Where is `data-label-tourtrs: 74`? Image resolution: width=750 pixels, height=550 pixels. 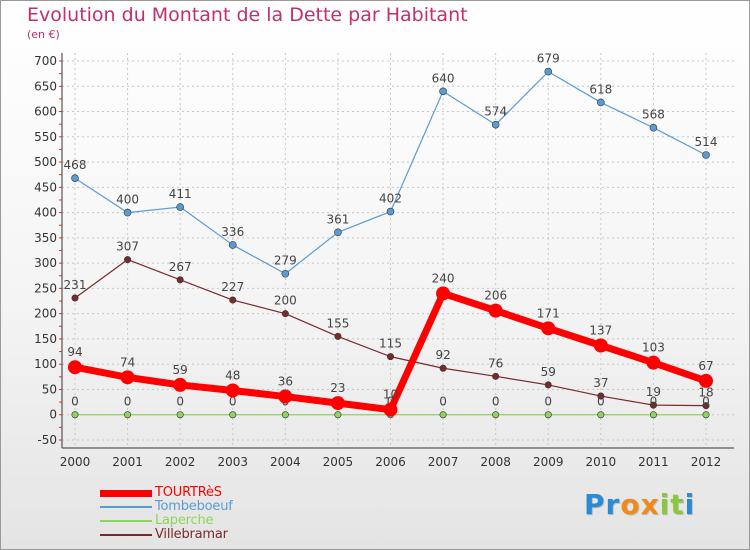
data-label-tourtrs: 74 is located at coordinates (127, 362).